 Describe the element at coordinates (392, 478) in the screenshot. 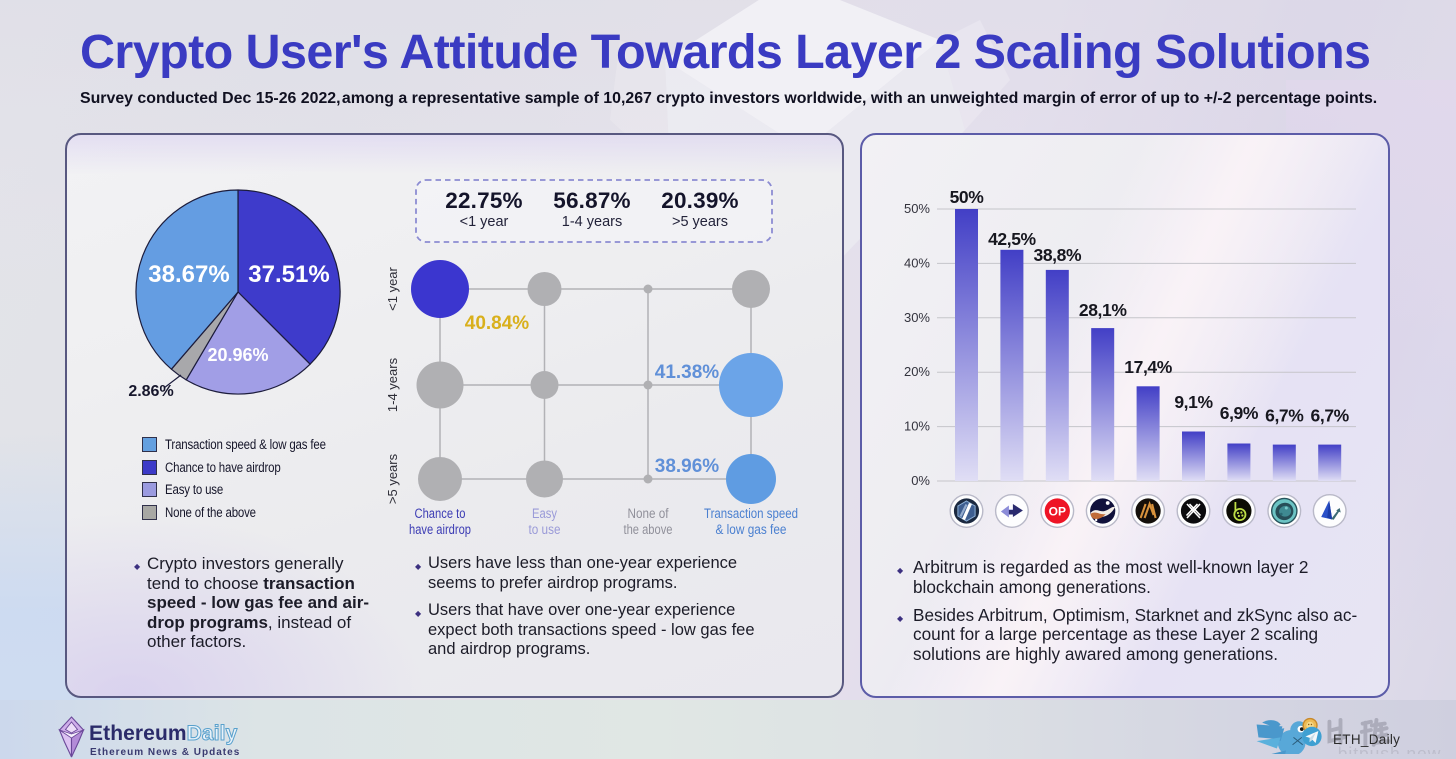

I see `svg-text: >5 years` at that location.